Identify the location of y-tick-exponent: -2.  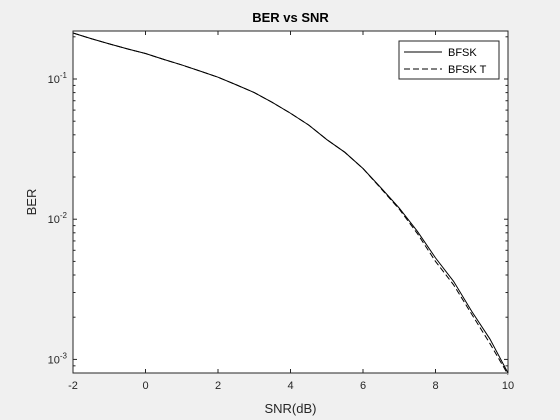
(64, 215).